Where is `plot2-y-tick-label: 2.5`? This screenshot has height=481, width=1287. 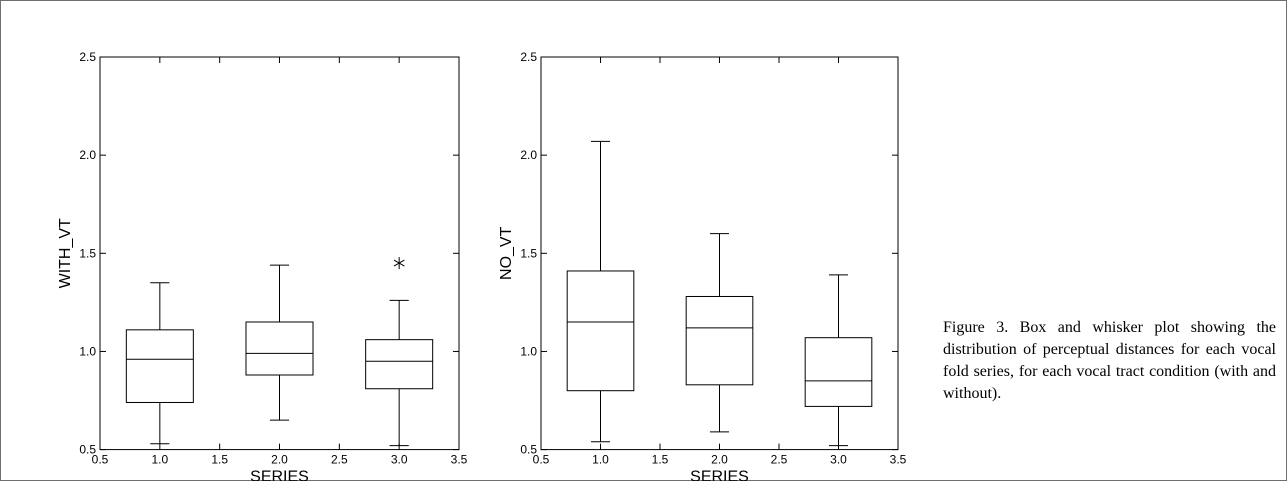
plot2-y-tick-label: 2.5 is located at coordinates (528, 57).